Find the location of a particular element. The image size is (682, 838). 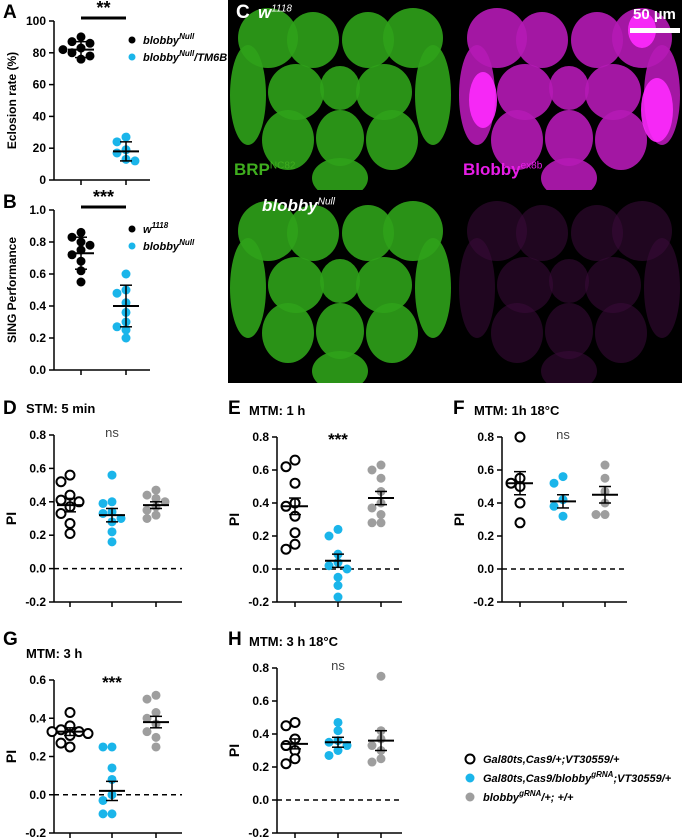

stain-label-brp: BRPNC82 is located at coordinates (265, 169).